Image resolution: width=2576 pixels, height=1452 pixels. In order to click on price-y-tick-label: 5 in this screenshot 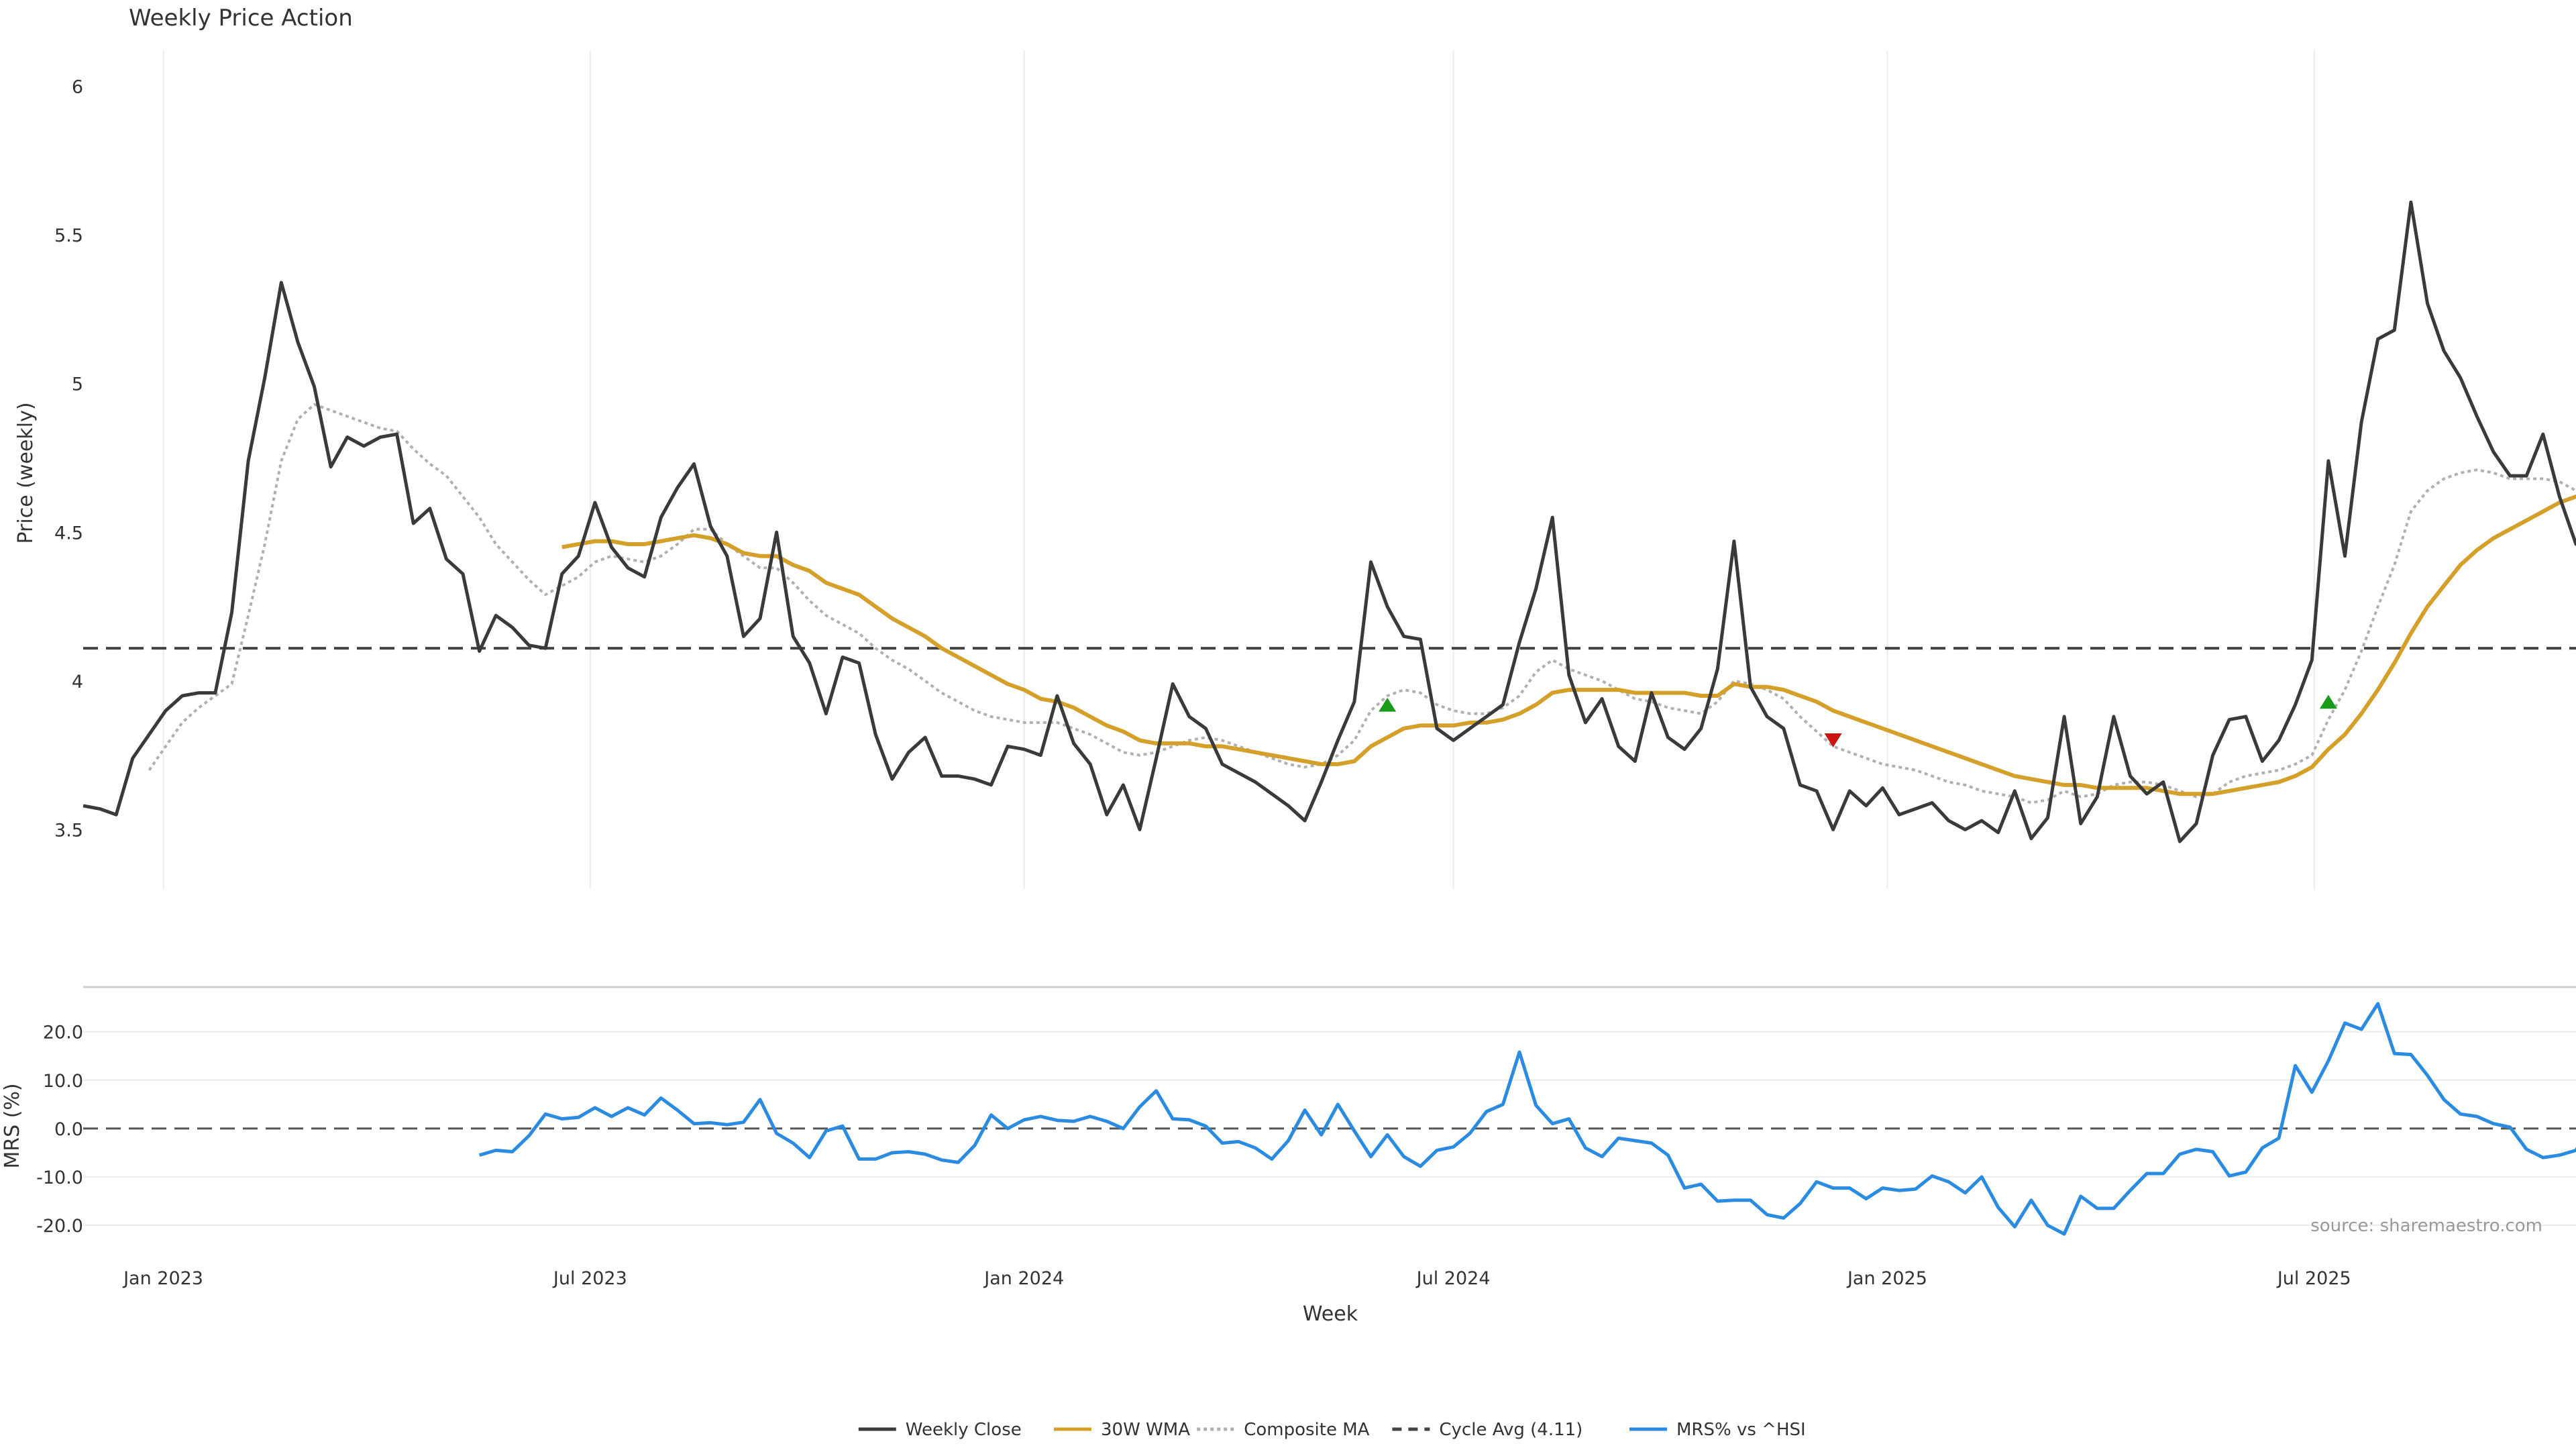, I will do `click(77, 384)`.